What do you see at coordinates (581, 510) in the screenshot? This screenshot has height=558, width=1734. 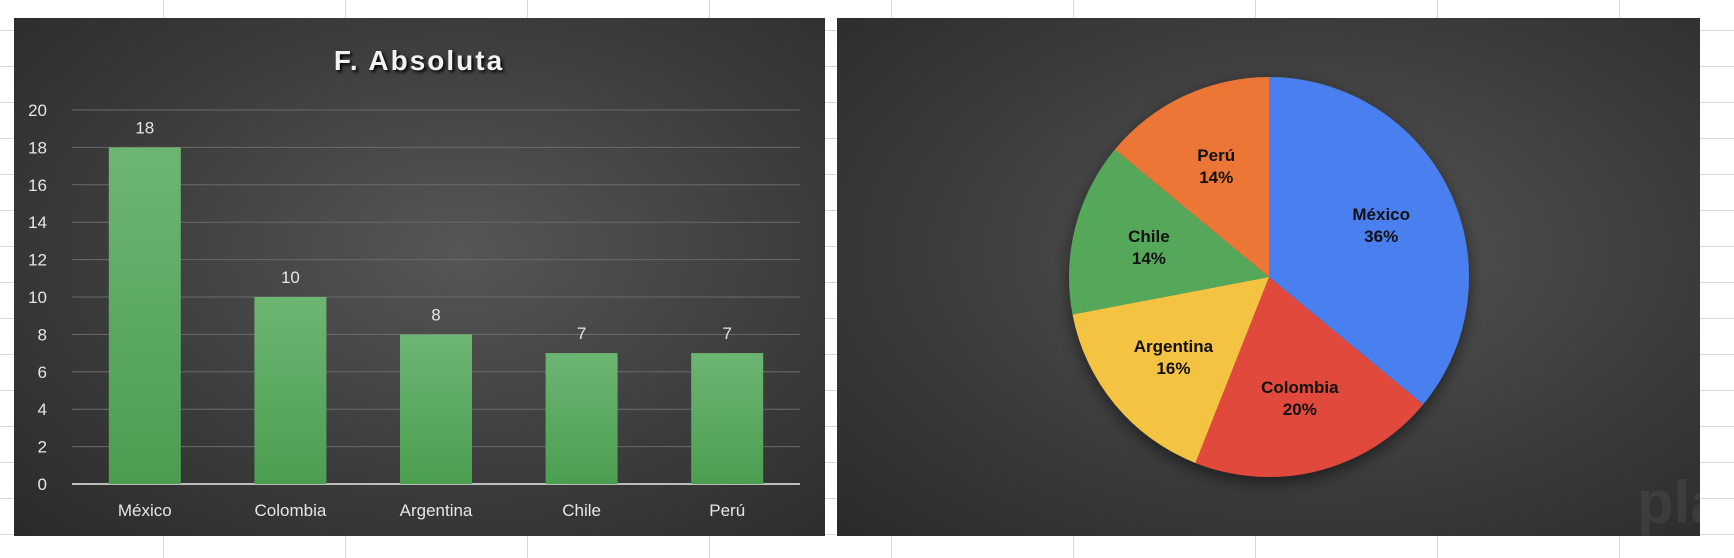 I see `x-tick-label: Chile` at bounding box center [581, 510].